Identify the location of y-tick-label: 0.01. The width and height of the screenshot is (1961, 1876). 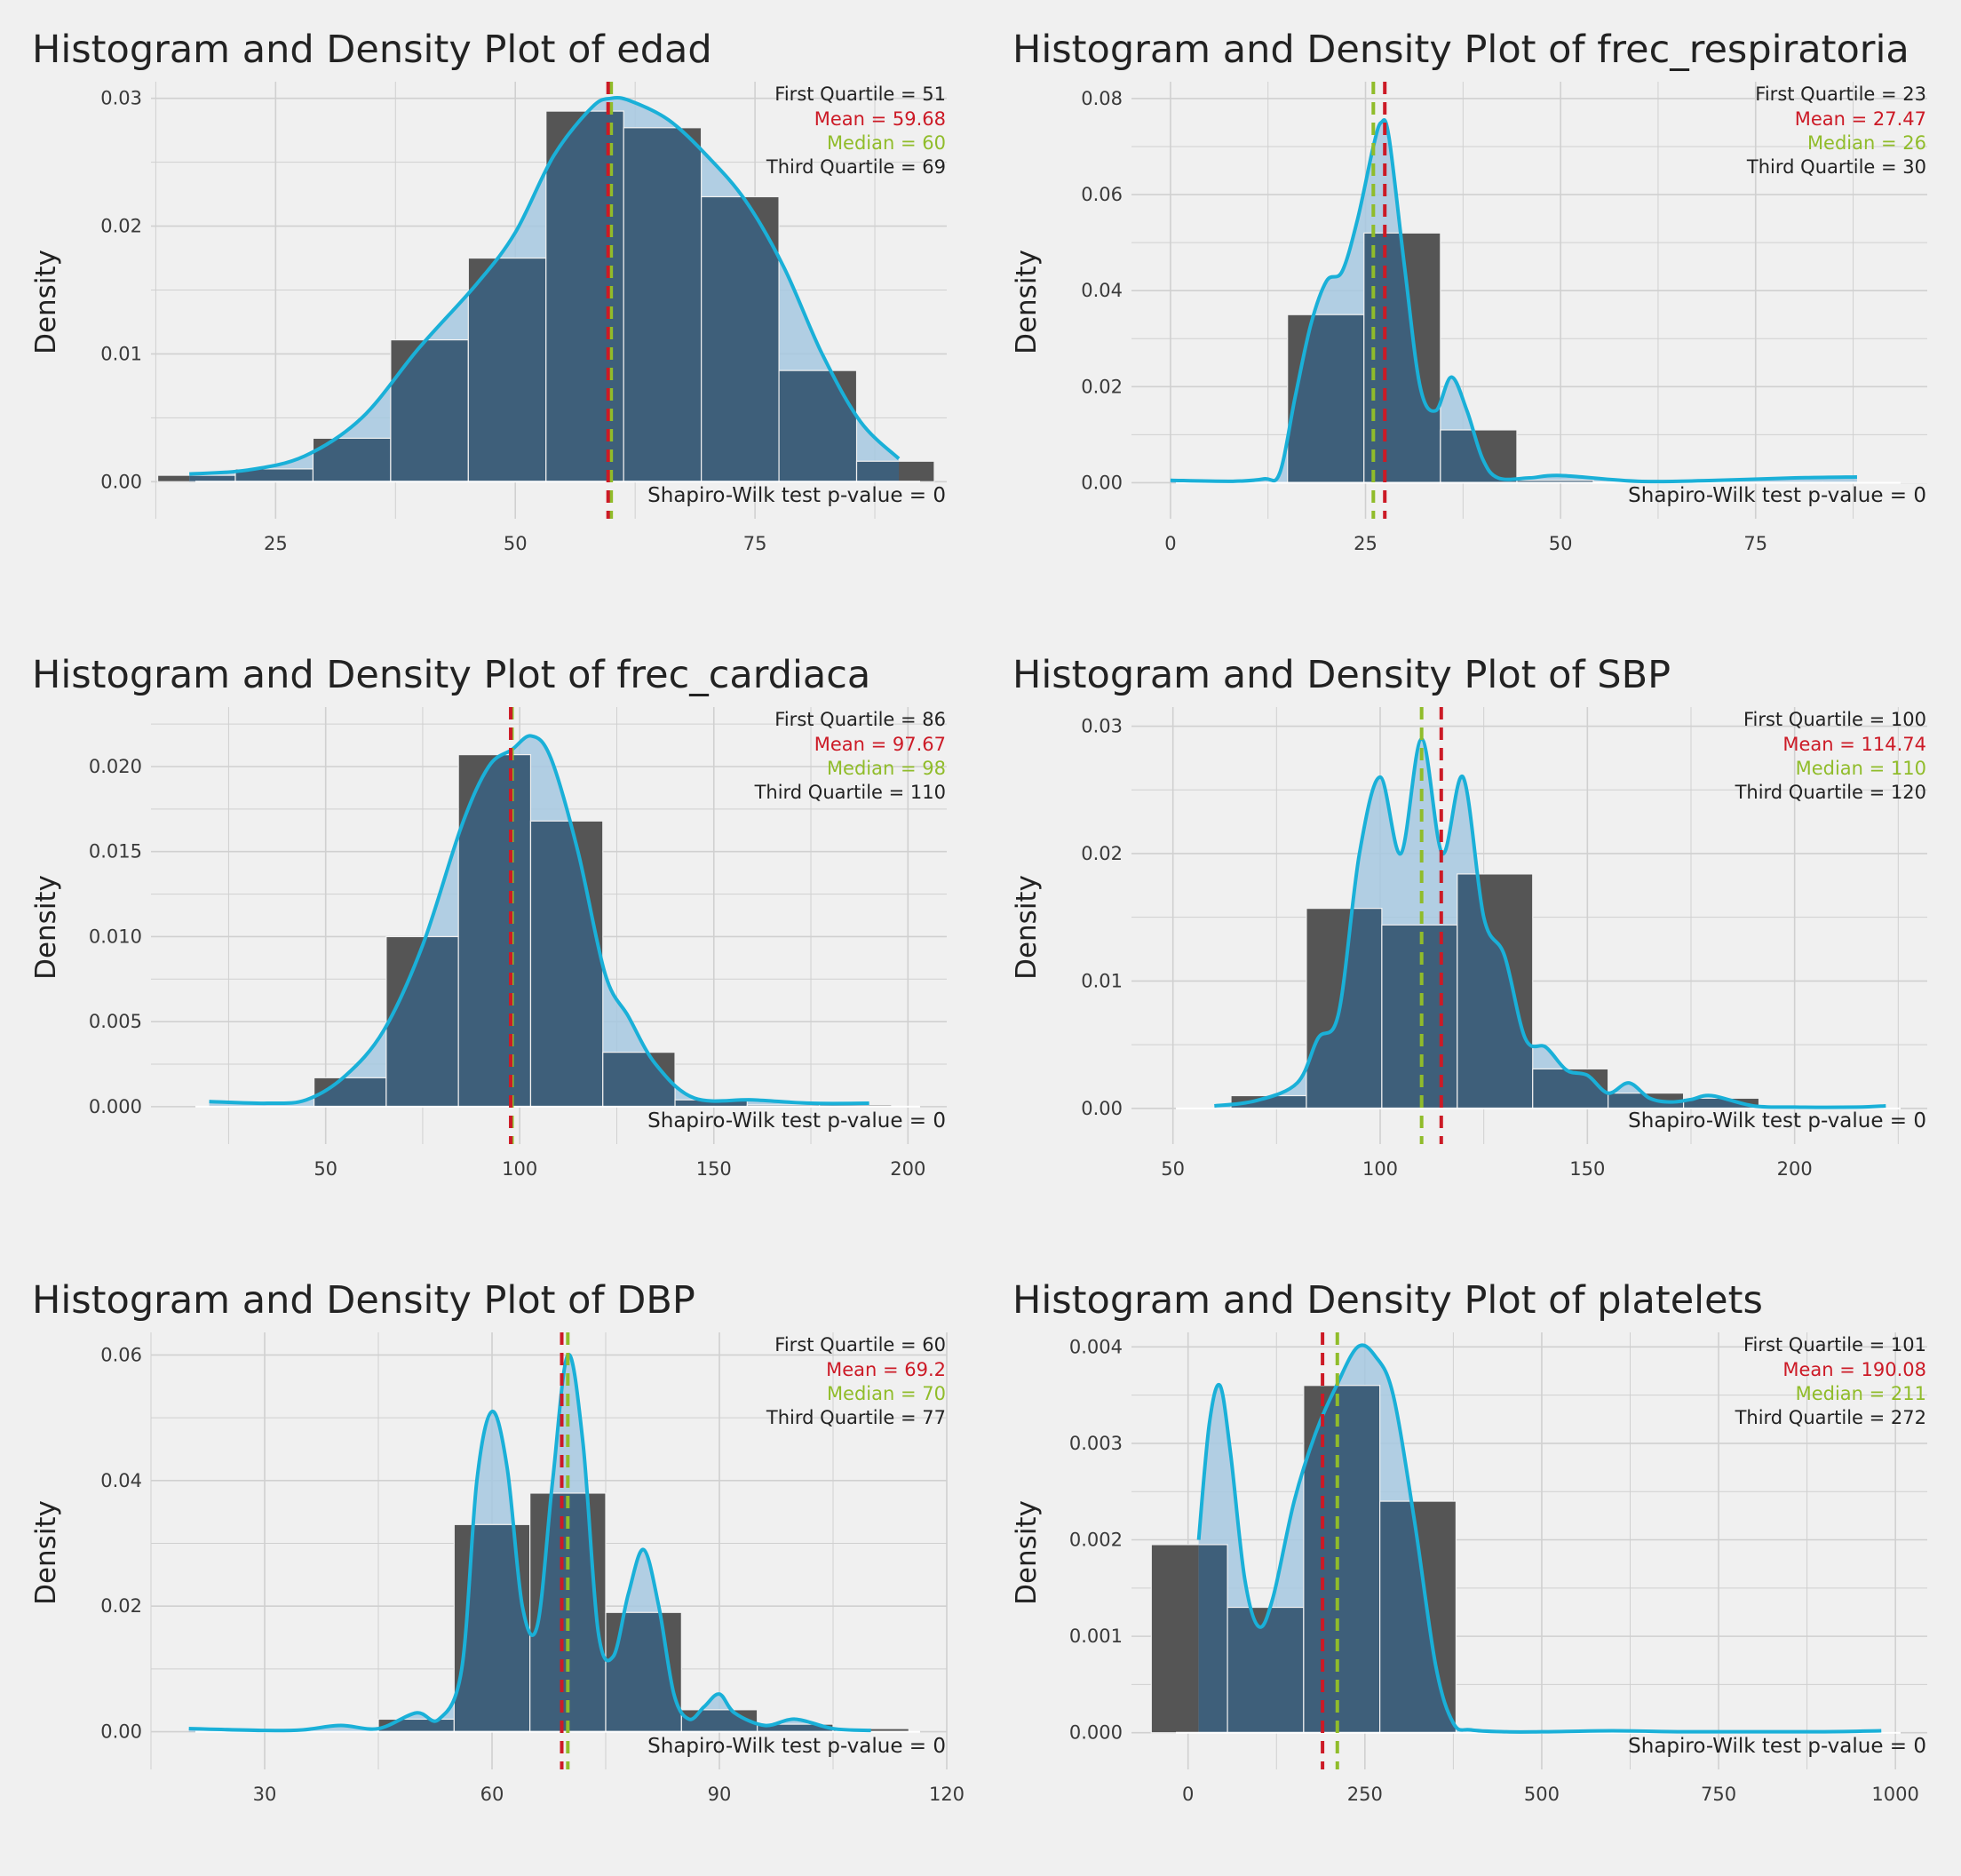
(1102, 980).